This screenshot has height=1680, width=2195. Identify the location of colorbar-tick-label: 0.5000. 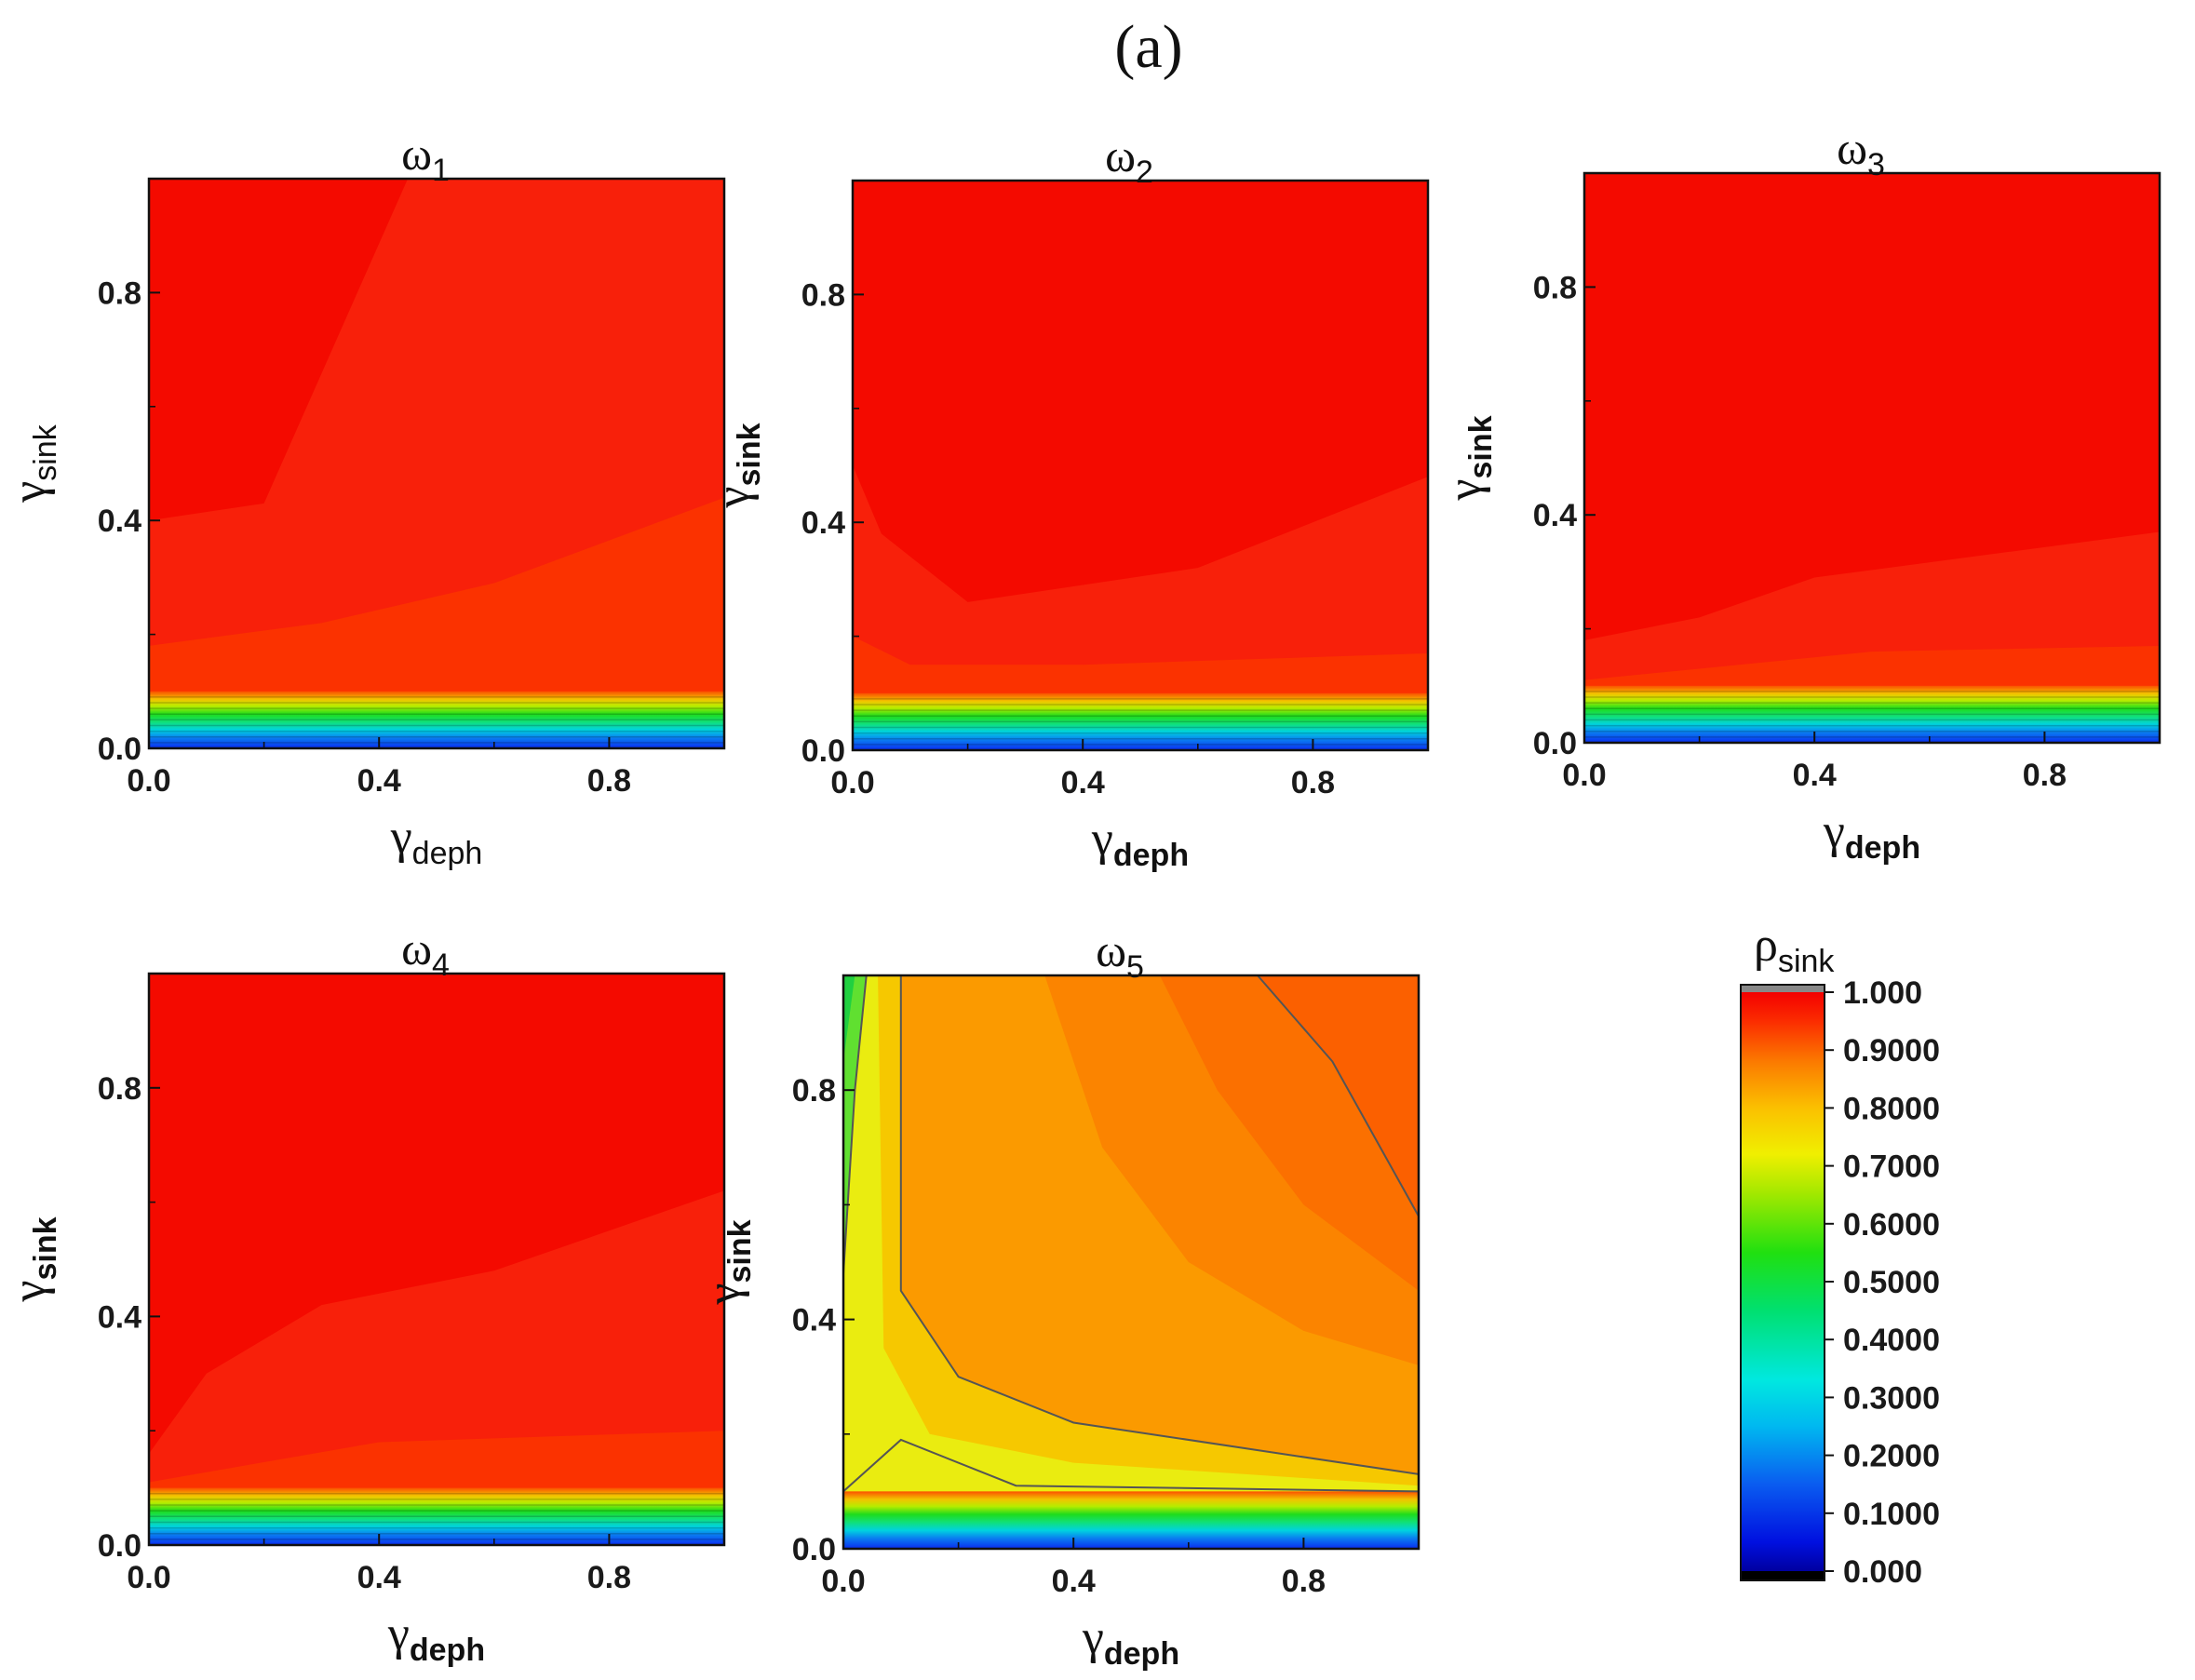
(1891, 1282).